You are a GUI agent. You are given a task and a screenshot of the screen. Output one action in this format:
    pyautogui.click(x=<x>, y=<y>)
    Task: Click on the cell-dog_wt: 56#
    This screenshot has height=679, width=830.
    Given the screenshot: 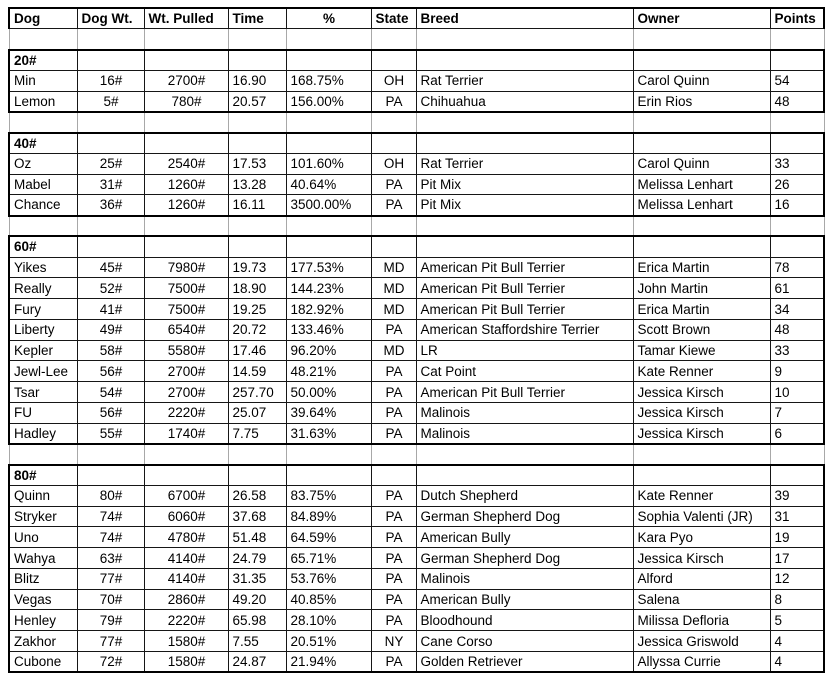 What is the action you would take?
    pyautogui.click(x=110, y=371)
    